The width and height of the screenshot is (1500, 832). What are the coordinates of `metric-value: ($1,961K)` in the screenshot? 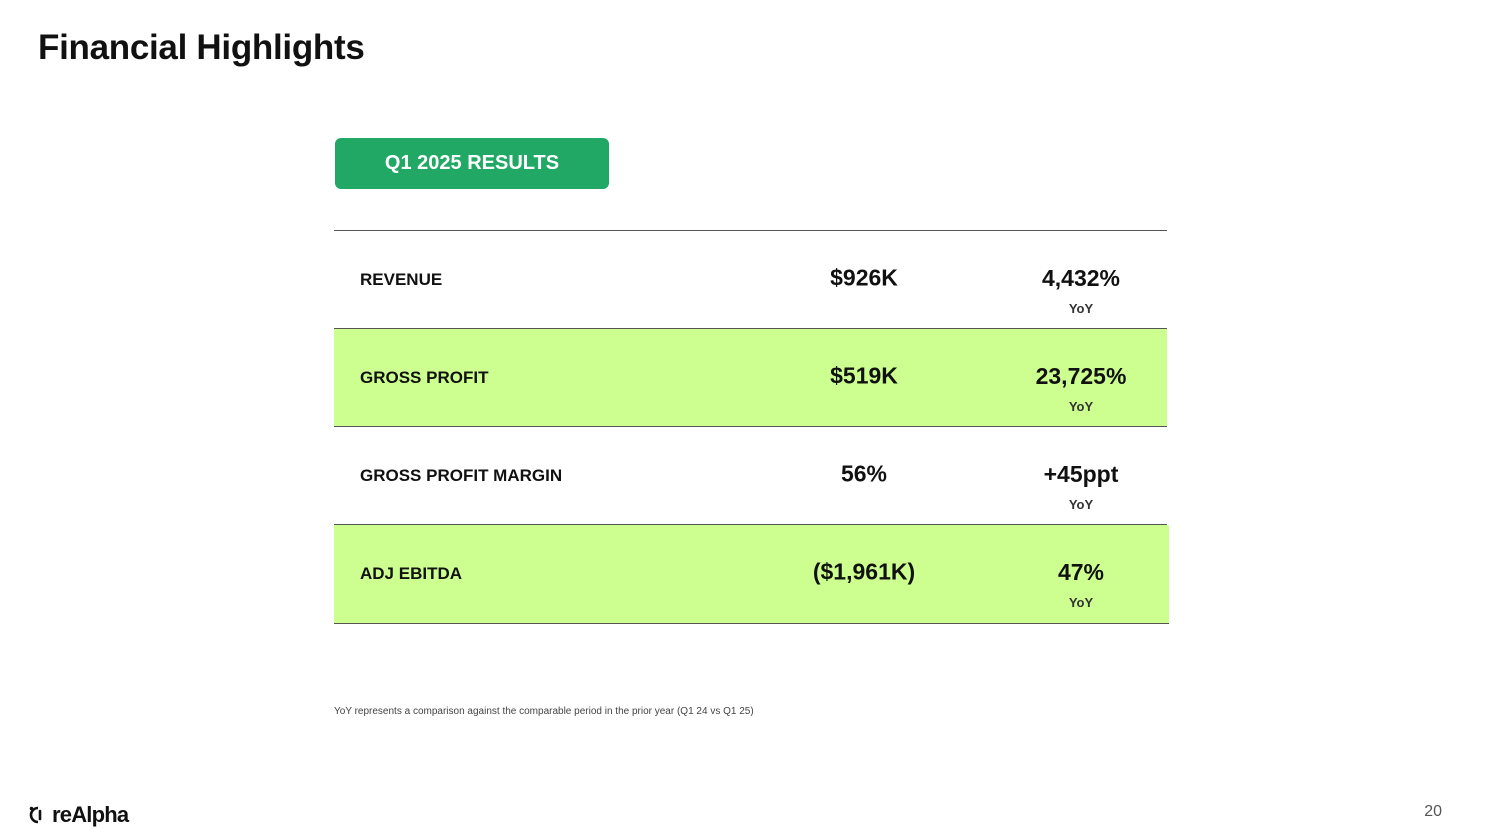 It's located at (864, 571).